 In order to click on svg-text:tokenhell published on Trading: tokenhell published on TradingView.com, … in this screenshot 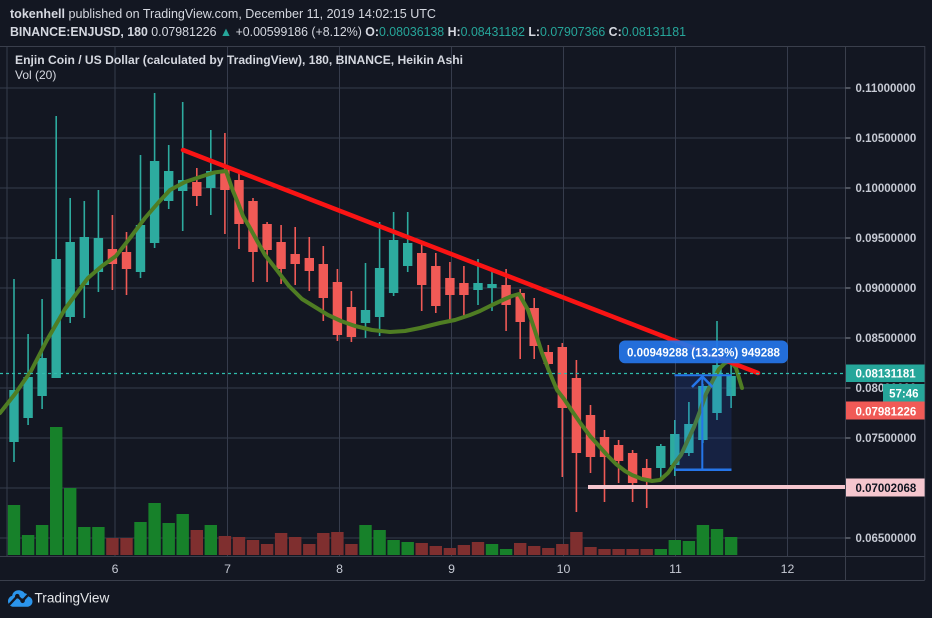, I will do `click(223, 14)`.